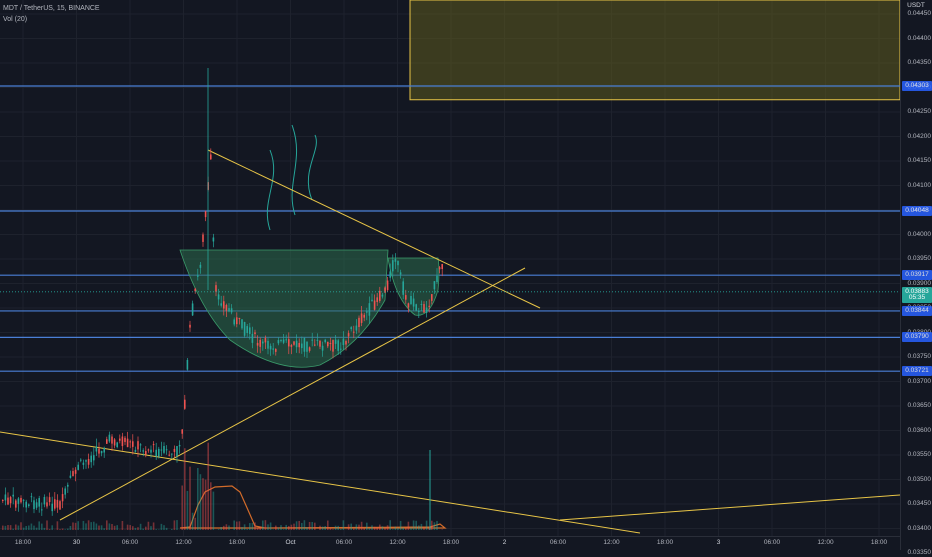  Describe the element at coordinates (920, 553) in the screenshot. I see `price-tick-label: 0.03350` at that location.